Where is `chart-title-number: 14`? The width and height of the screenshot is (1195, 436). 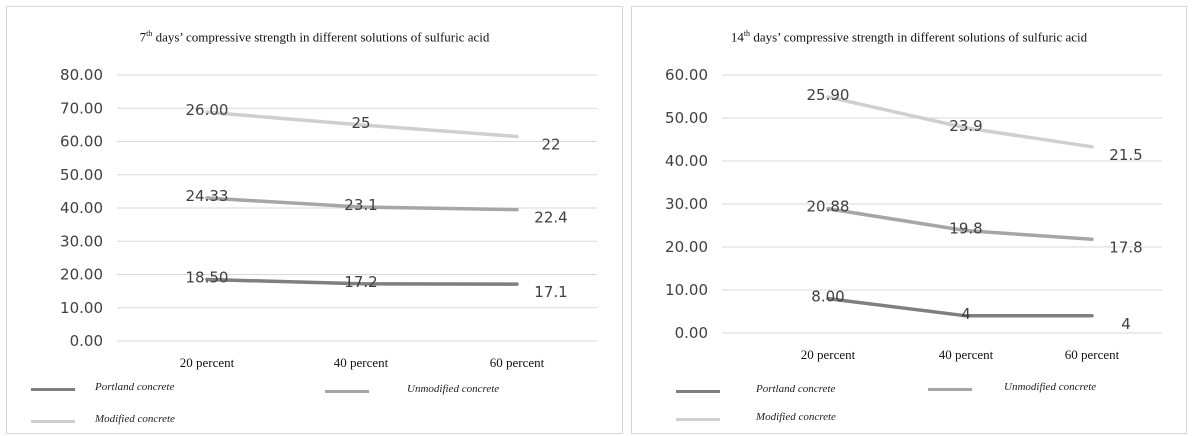
chart-title-number: 14 is located at coordinates (737, 37).